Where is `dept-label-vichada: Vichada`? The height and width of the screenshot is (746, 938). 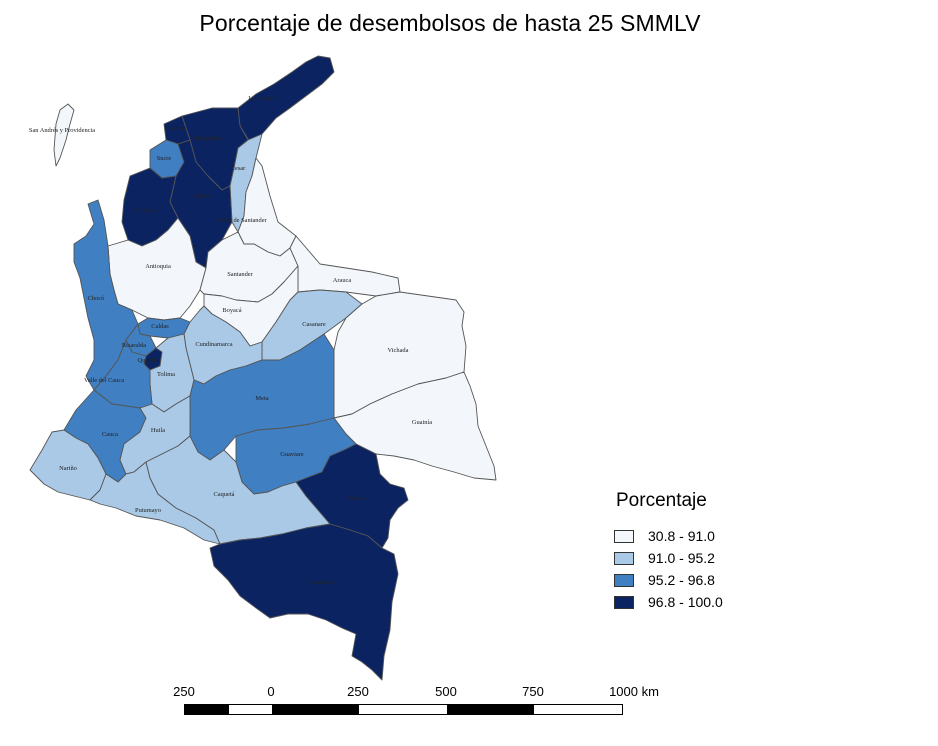
dept-label-vichada: Vichada is located at coordinates (398, 350).